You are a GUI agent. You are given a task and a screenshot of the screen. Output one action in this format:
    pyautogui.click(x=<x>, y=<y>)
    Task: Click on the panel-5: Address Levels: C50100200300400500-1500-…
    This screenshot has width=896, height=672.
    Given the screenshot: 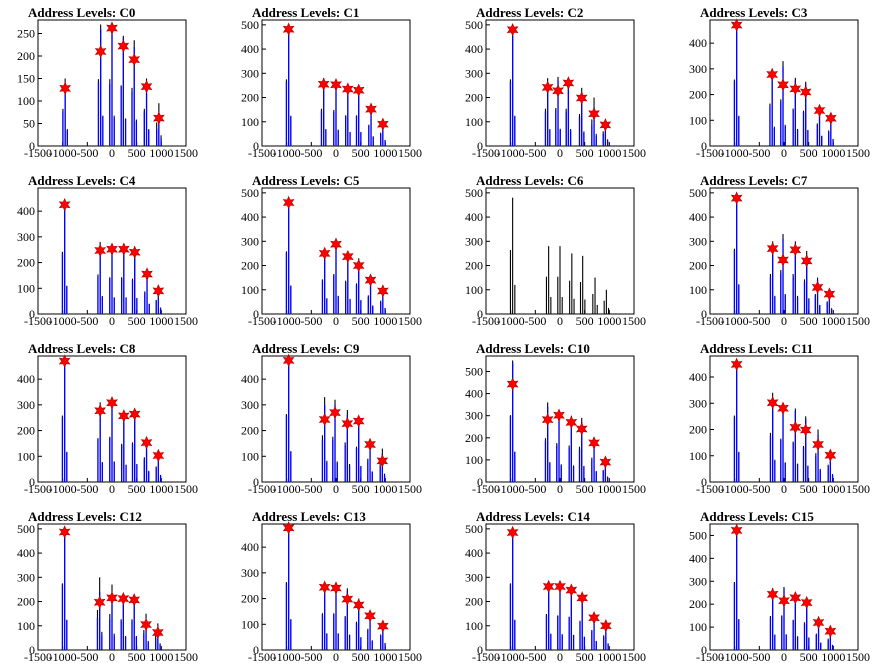 What is the action you would take?
    pyautogui.click(x=331, y=250)
    